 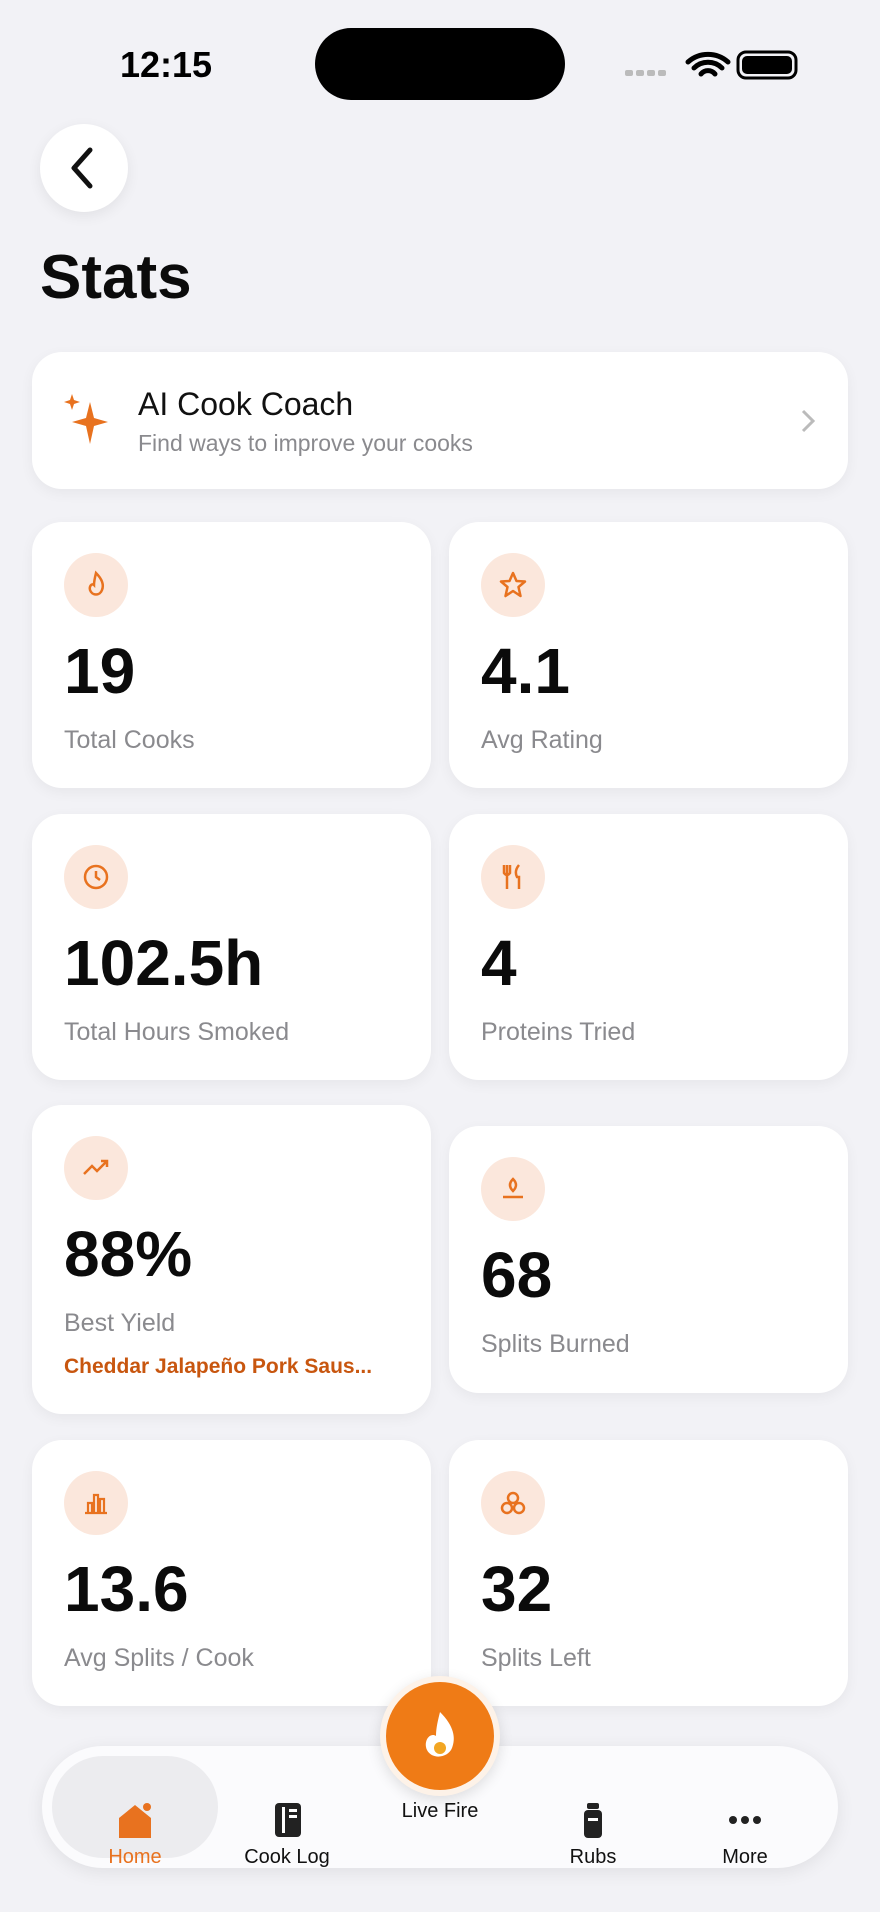 I want to click on stat-card: 102.5h Total Hours Smoked, so click(x=231, y=947).